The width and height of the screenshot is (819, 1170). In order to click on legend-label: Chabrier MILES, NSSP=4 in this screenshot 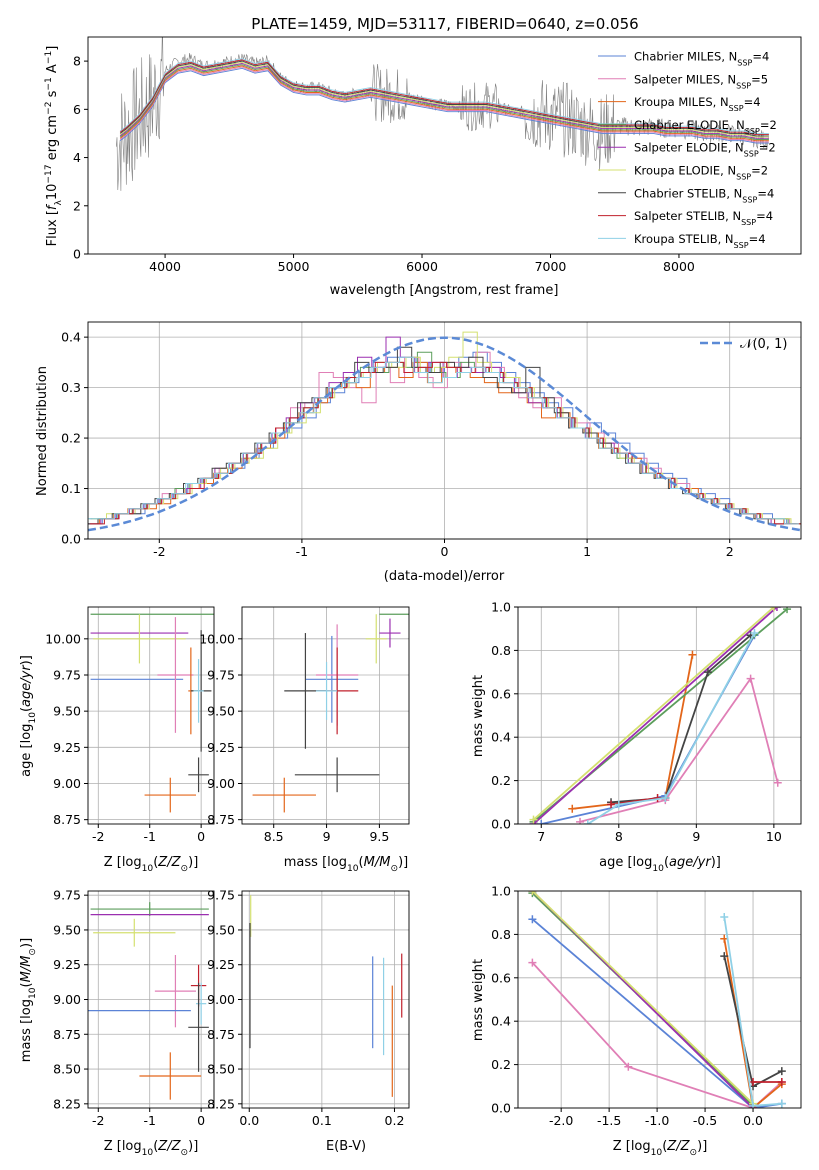, I will do `click(701, 59)`.